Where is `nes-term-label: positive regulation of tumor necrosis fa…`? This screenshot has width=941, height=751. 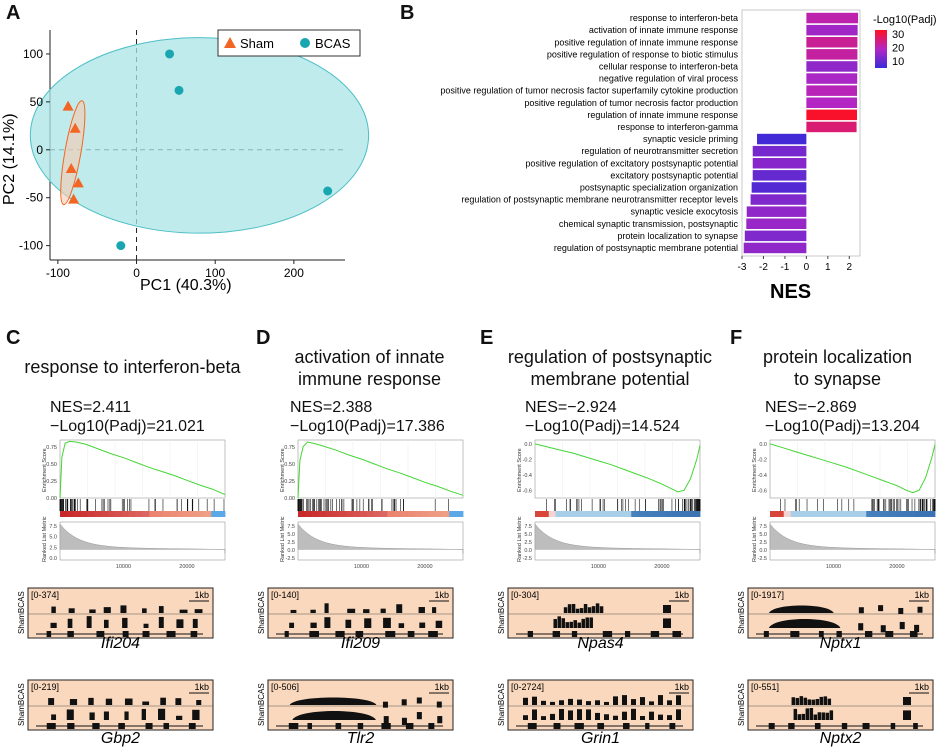 nes-term-label: positive regulation of tumor necrosis fa… is located at coordinates (589, 91).